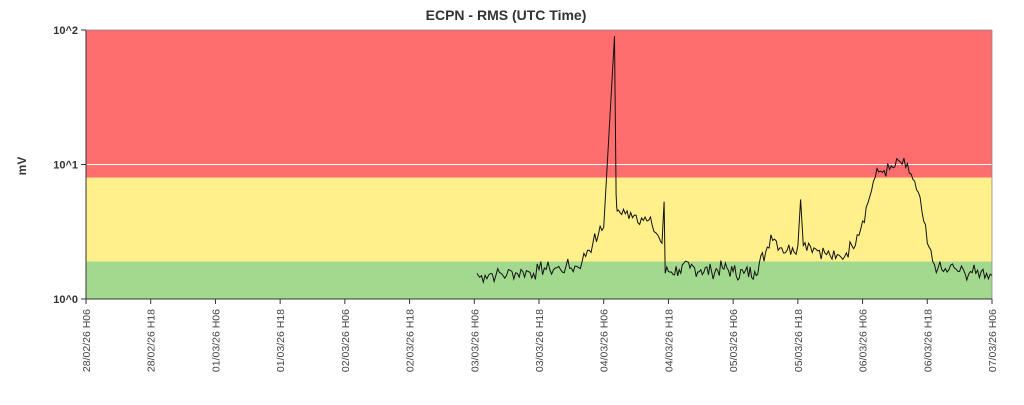 This screenshot has height=405, width=1024. Describe the element at coordinates (734, 340) in the screenshot. I see `x-tick-label: 05/03/26 H06` at that location.